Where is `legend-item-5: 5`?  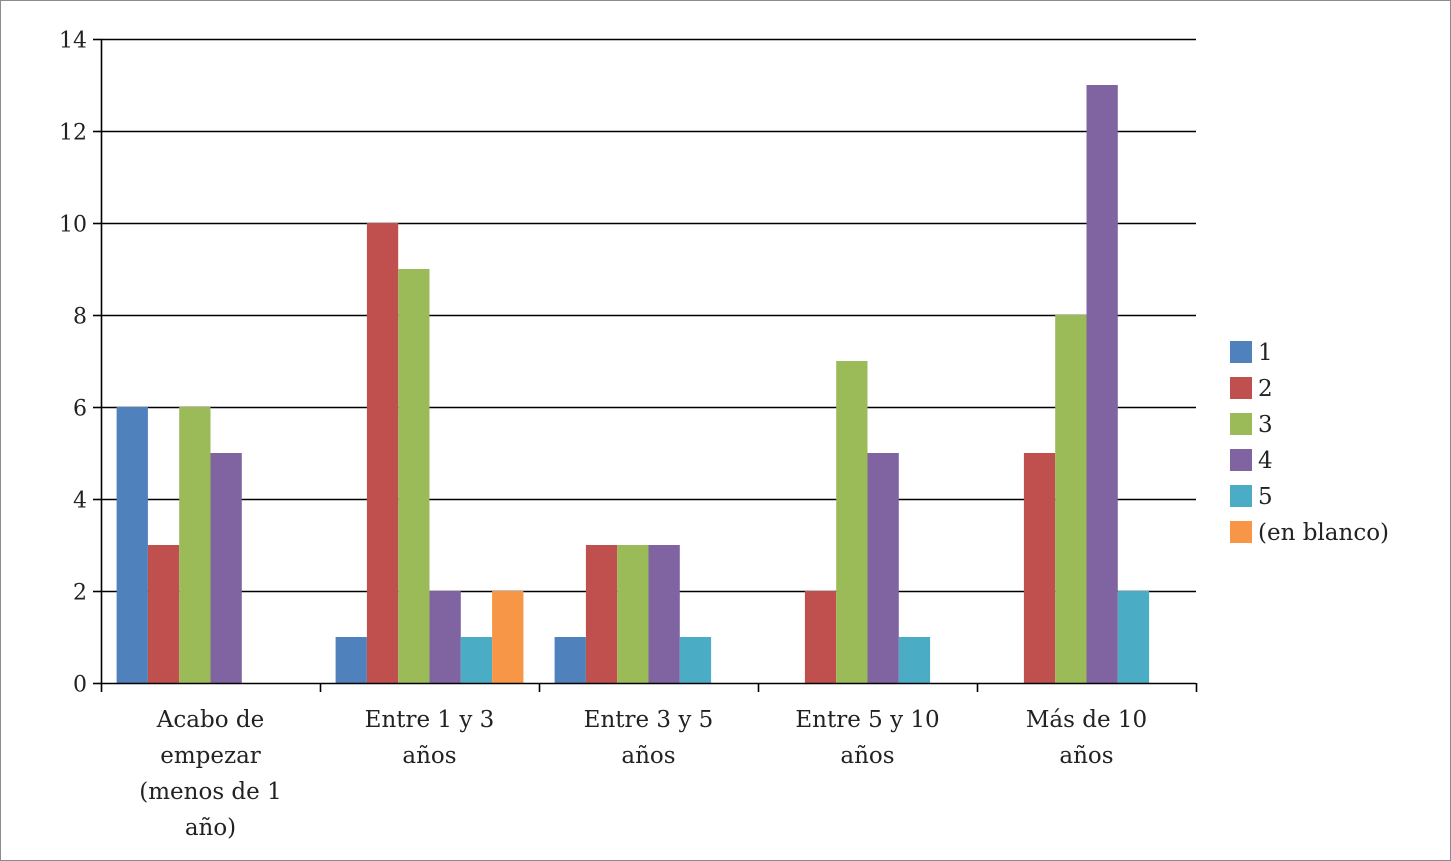 legend-item-5: 5 is located at coordinates (1251, 497).